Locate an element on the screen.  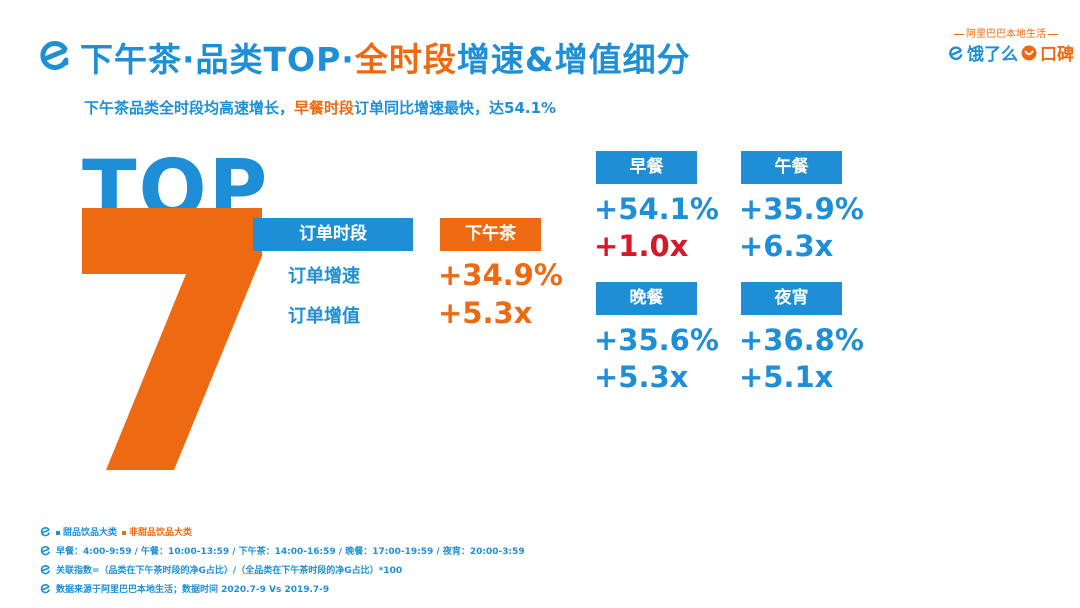
title-part2: 全时段 is located at coordinates (405, 59).